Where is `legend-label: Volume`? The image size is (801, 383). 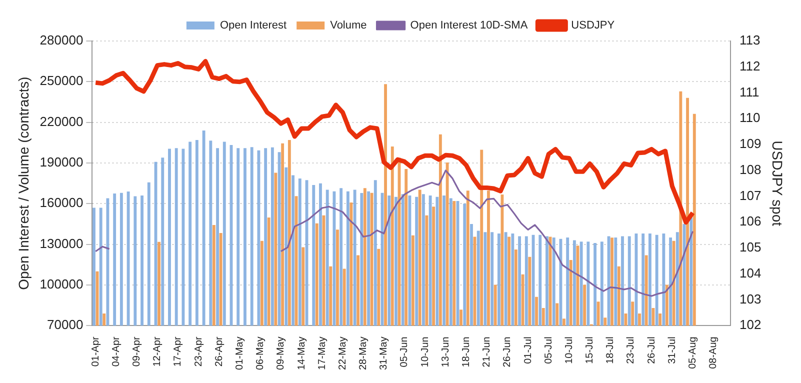
legend-label: Volume is located at coordinates (348, 26).